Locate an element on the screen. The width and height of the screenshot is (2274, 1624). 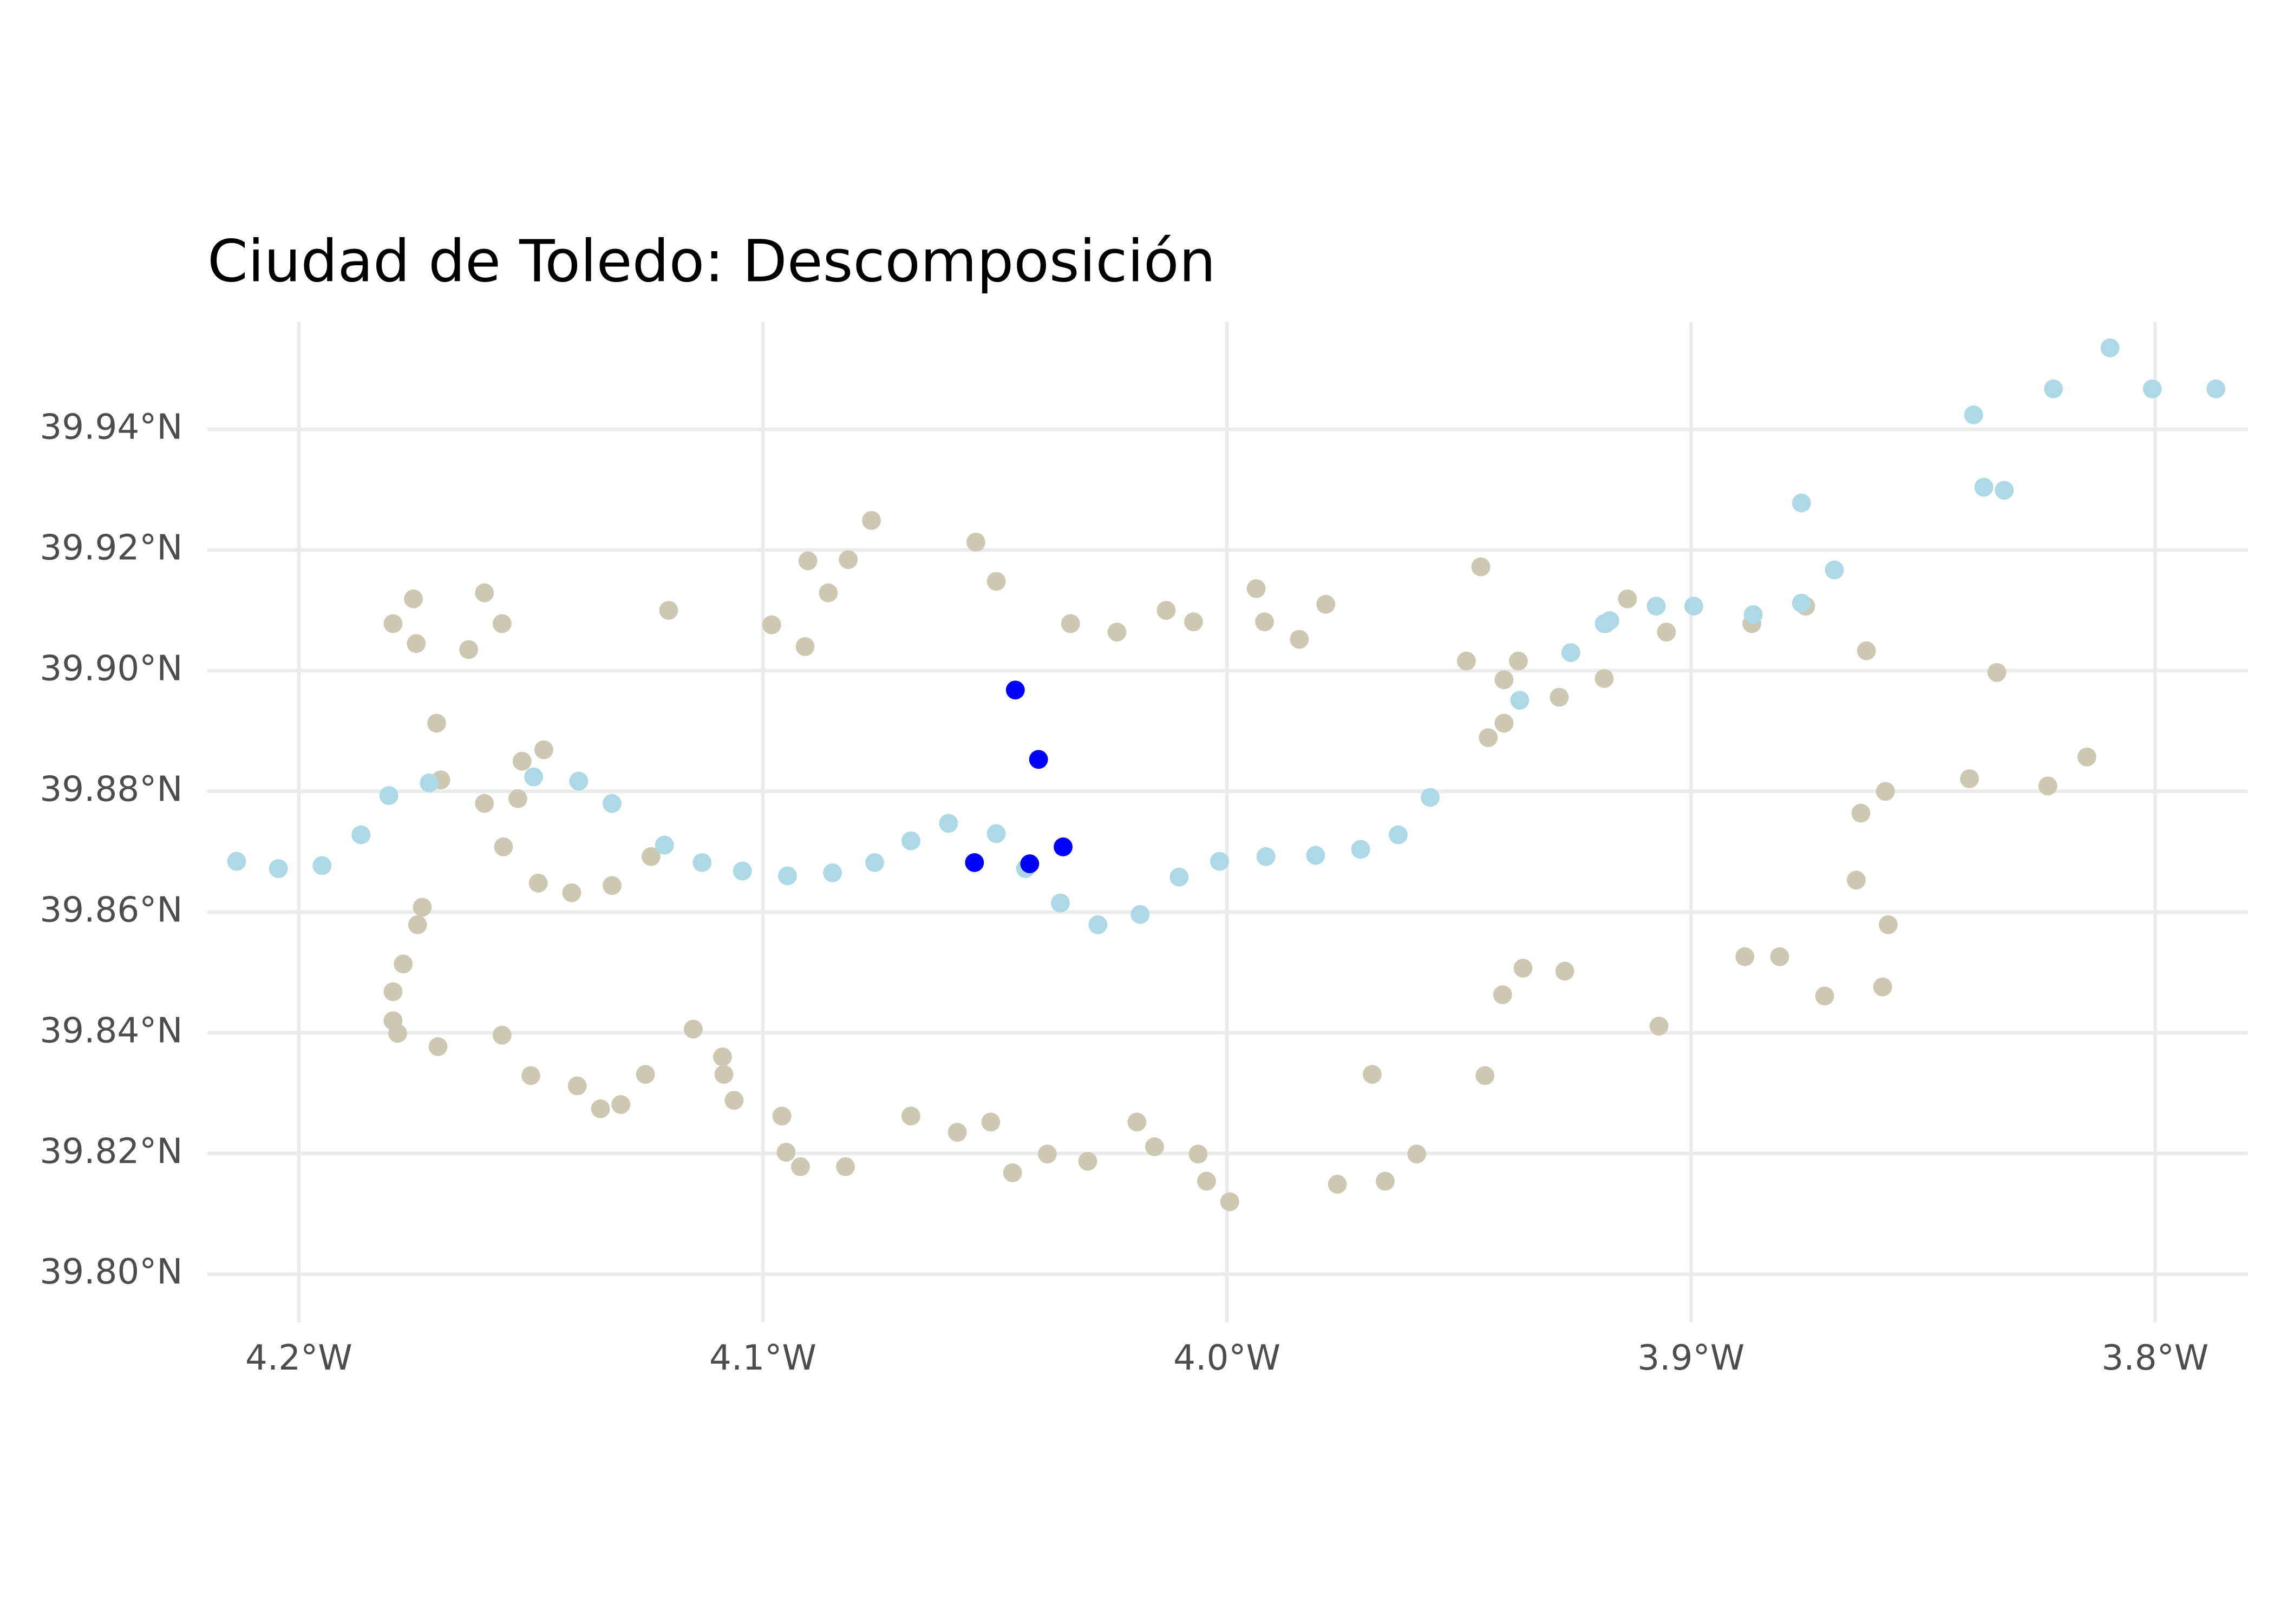
y-tick-label: 39.84°N is located at coordinates (111, 1030).